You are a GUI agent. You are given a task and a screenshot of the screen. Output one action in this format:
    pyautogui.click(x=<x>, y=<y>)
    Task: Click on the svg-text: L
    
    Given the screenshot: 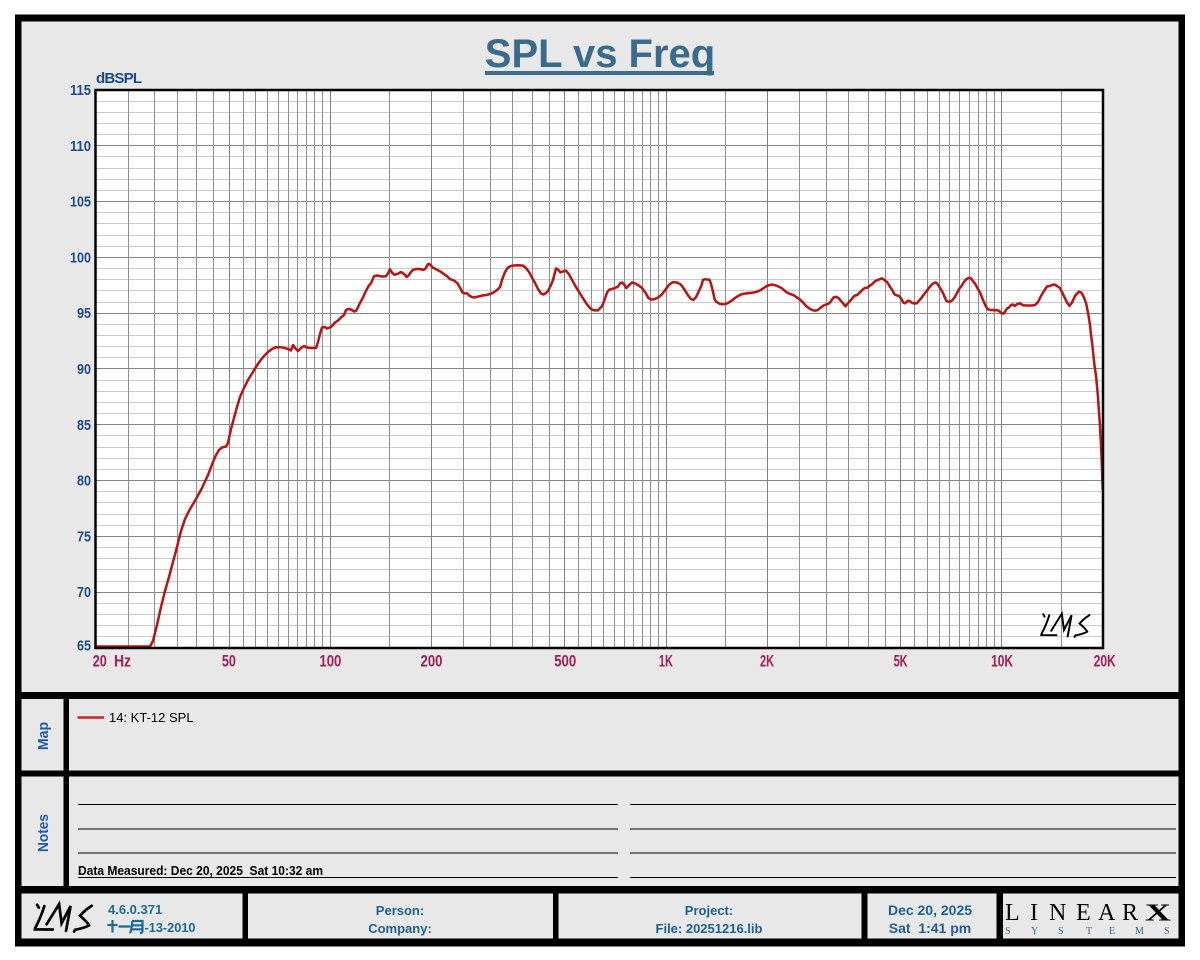 What is the action you would take?
    pyautogui.click(x=1012, y=913)
    